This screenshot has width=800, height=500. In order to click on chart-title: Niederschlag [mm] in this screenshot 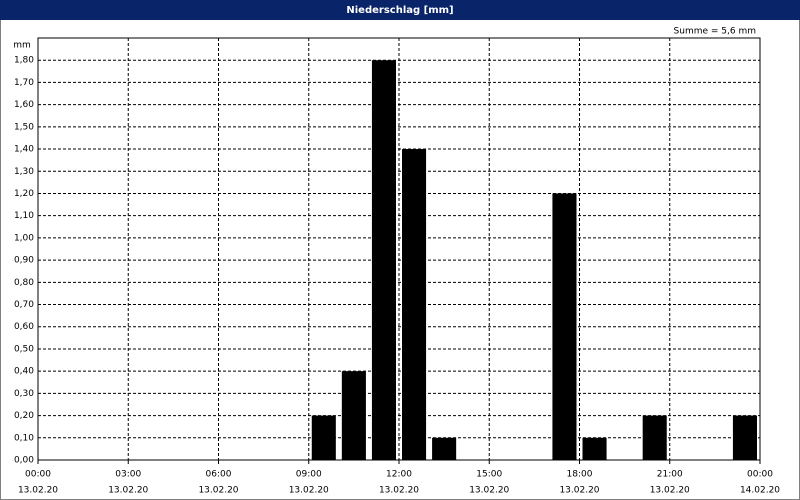, I will do `click(399, 10)`.